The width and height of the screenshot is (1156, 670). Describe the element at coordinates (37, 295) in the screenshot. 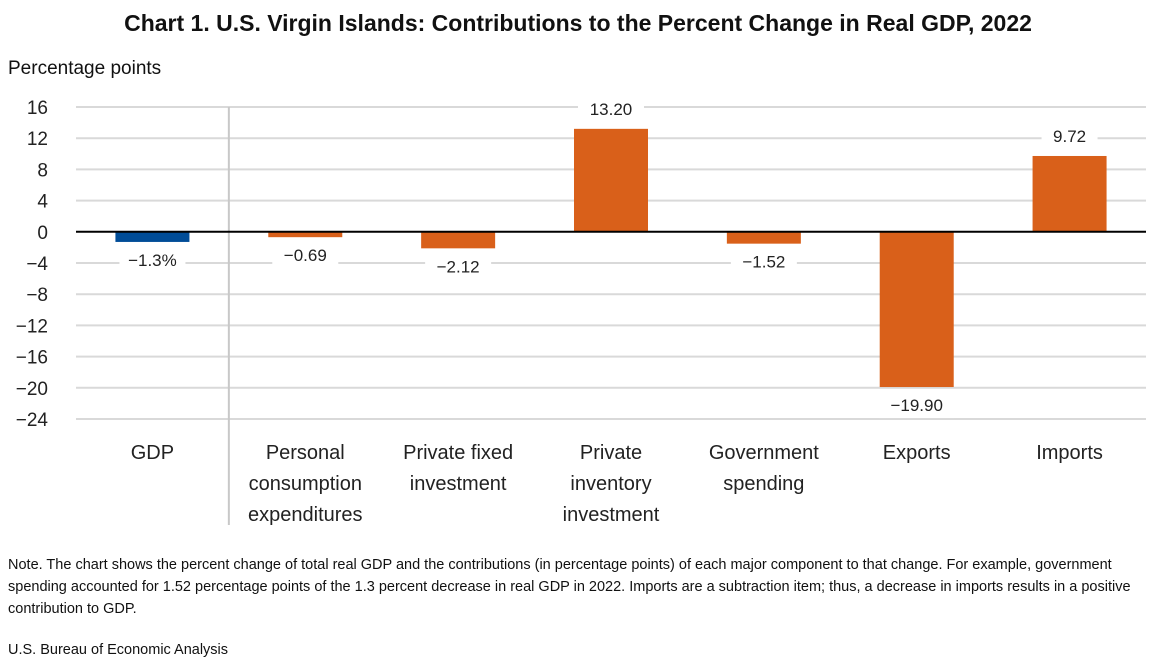

I see `y-tick-label: −8` at that location.